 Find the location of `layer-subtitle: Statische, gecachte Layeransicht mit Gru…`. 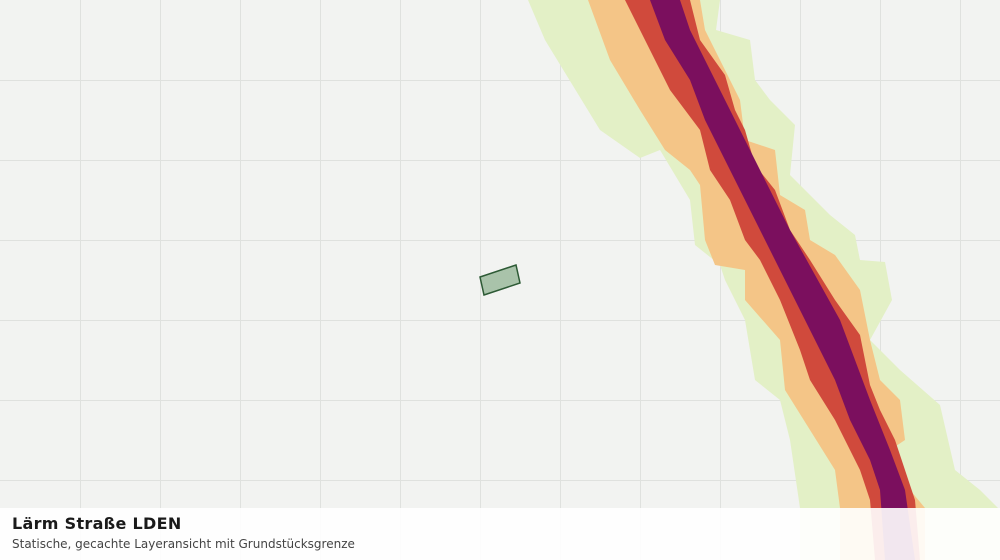

layer-subtitle: Statische, gecachte Layeransicht mit Gru… is located at coordinates (183, 544).